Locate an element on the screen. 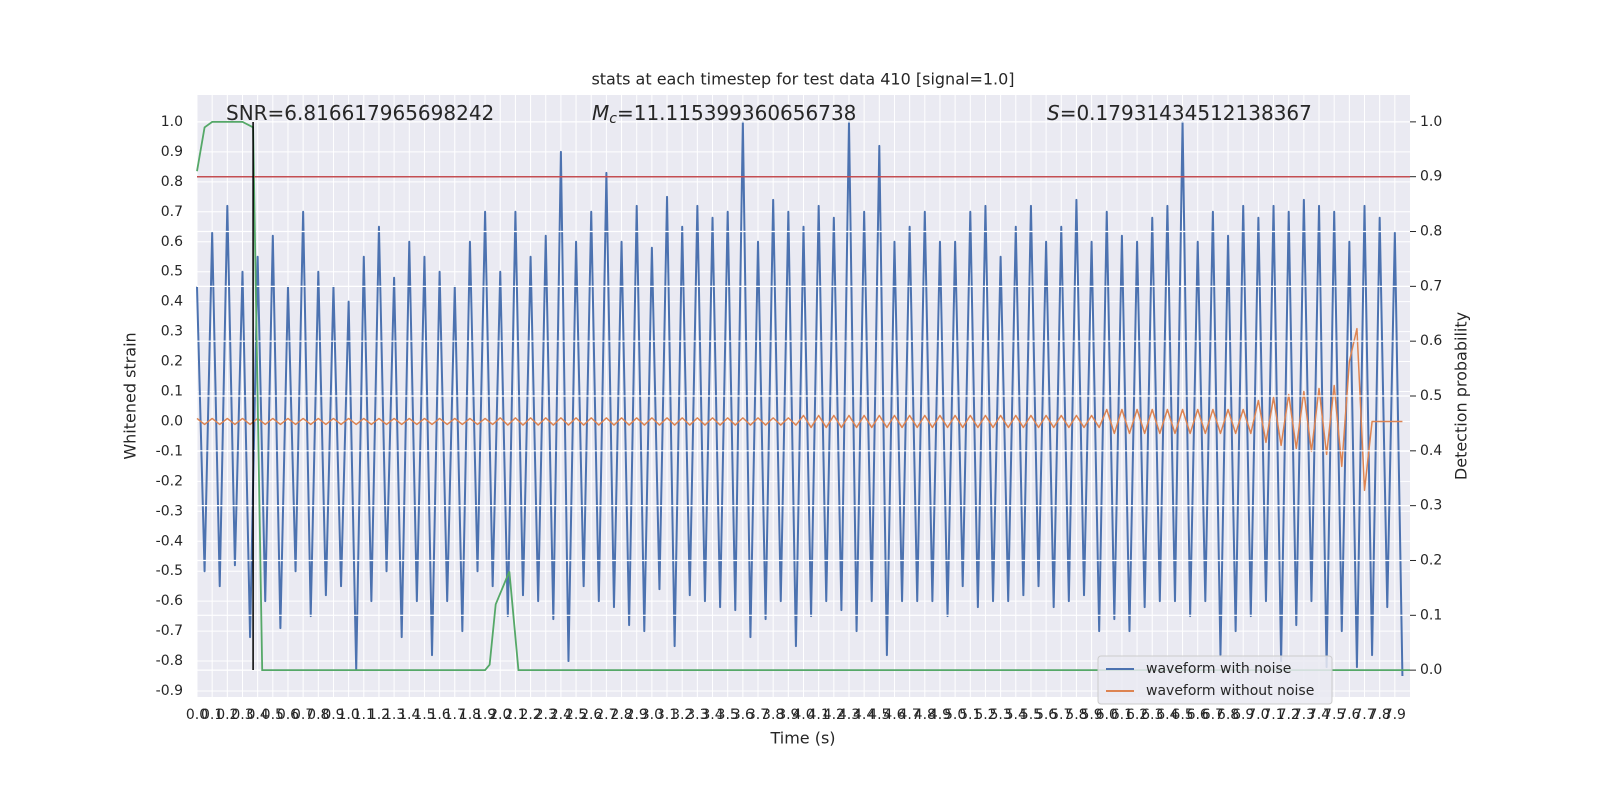  x-tick-label: 3.3 is located at coordinates (697, 715).